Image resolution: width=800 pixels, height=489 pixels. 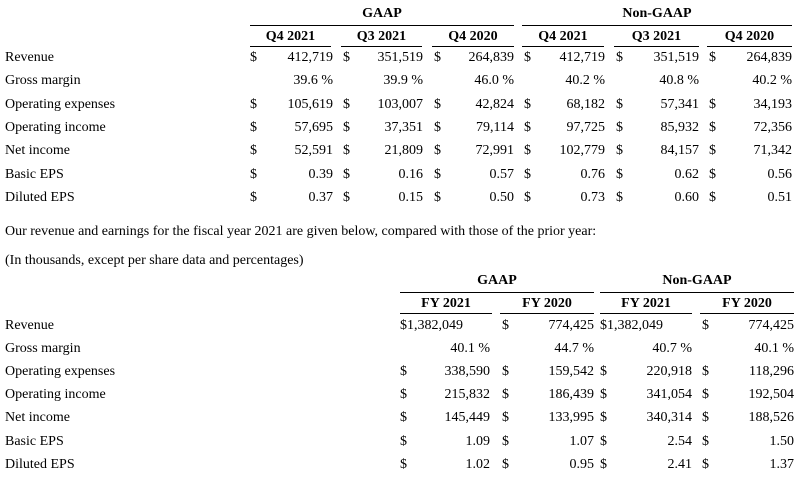 What do you see at coordinates (291, 151) in the screenshot?
I see `table-cell: $52,591` at bounding box center [291, 151].